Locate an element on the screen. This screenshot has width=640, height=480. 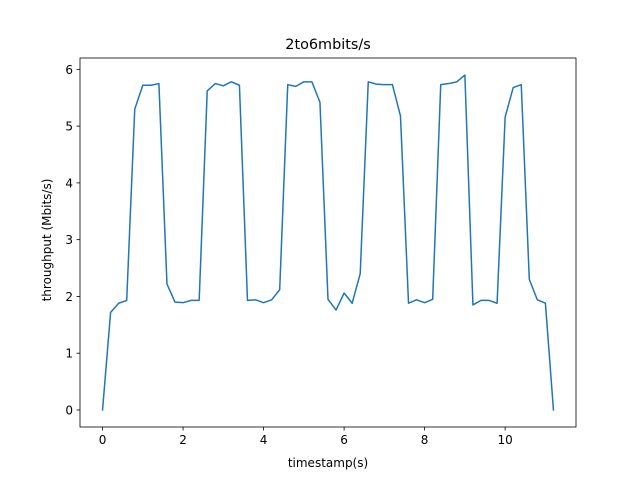
y-tick-label: 1 is located at coordinates (69, 354).